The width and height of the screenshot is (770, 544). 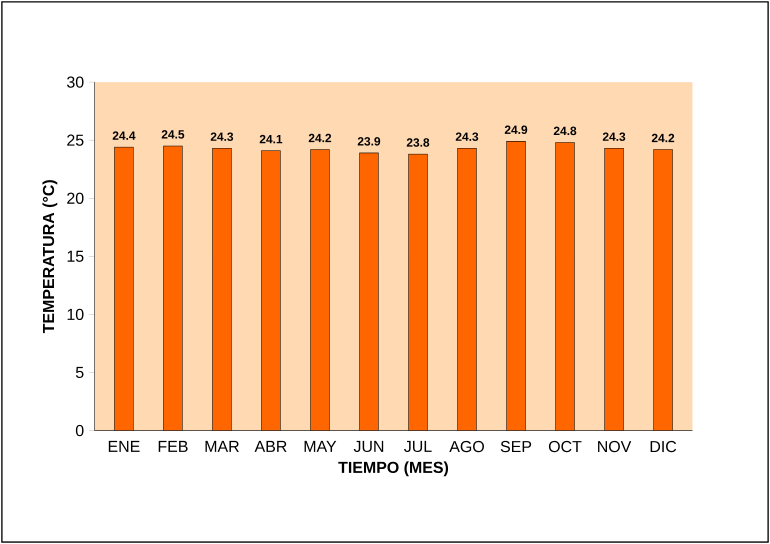 What do you see at coordinates (565, 446) in the screenshot?
I see `x-tick-label: OCT` at bounding box center [565, 446].